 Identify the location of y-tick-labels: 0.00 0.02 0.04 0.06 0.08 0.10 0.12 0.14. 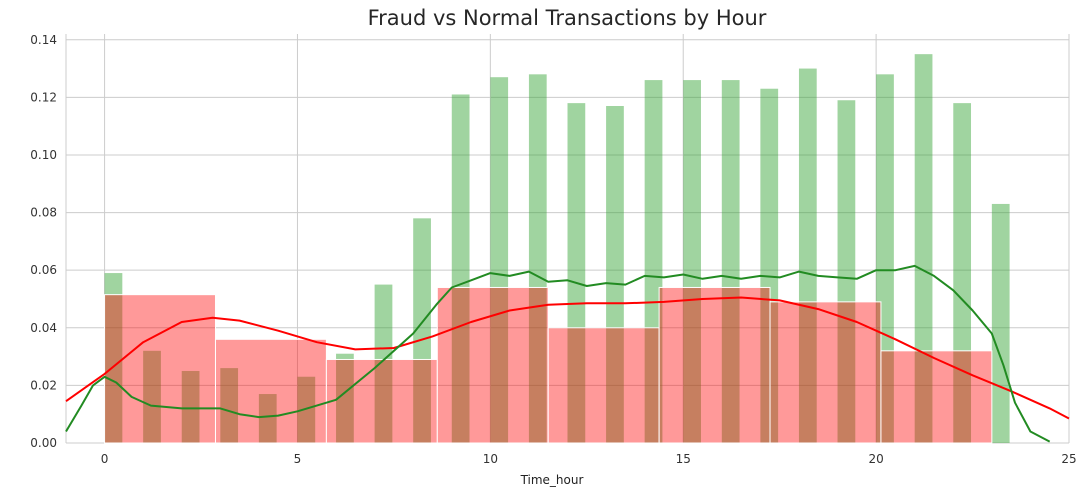
(43, 241).